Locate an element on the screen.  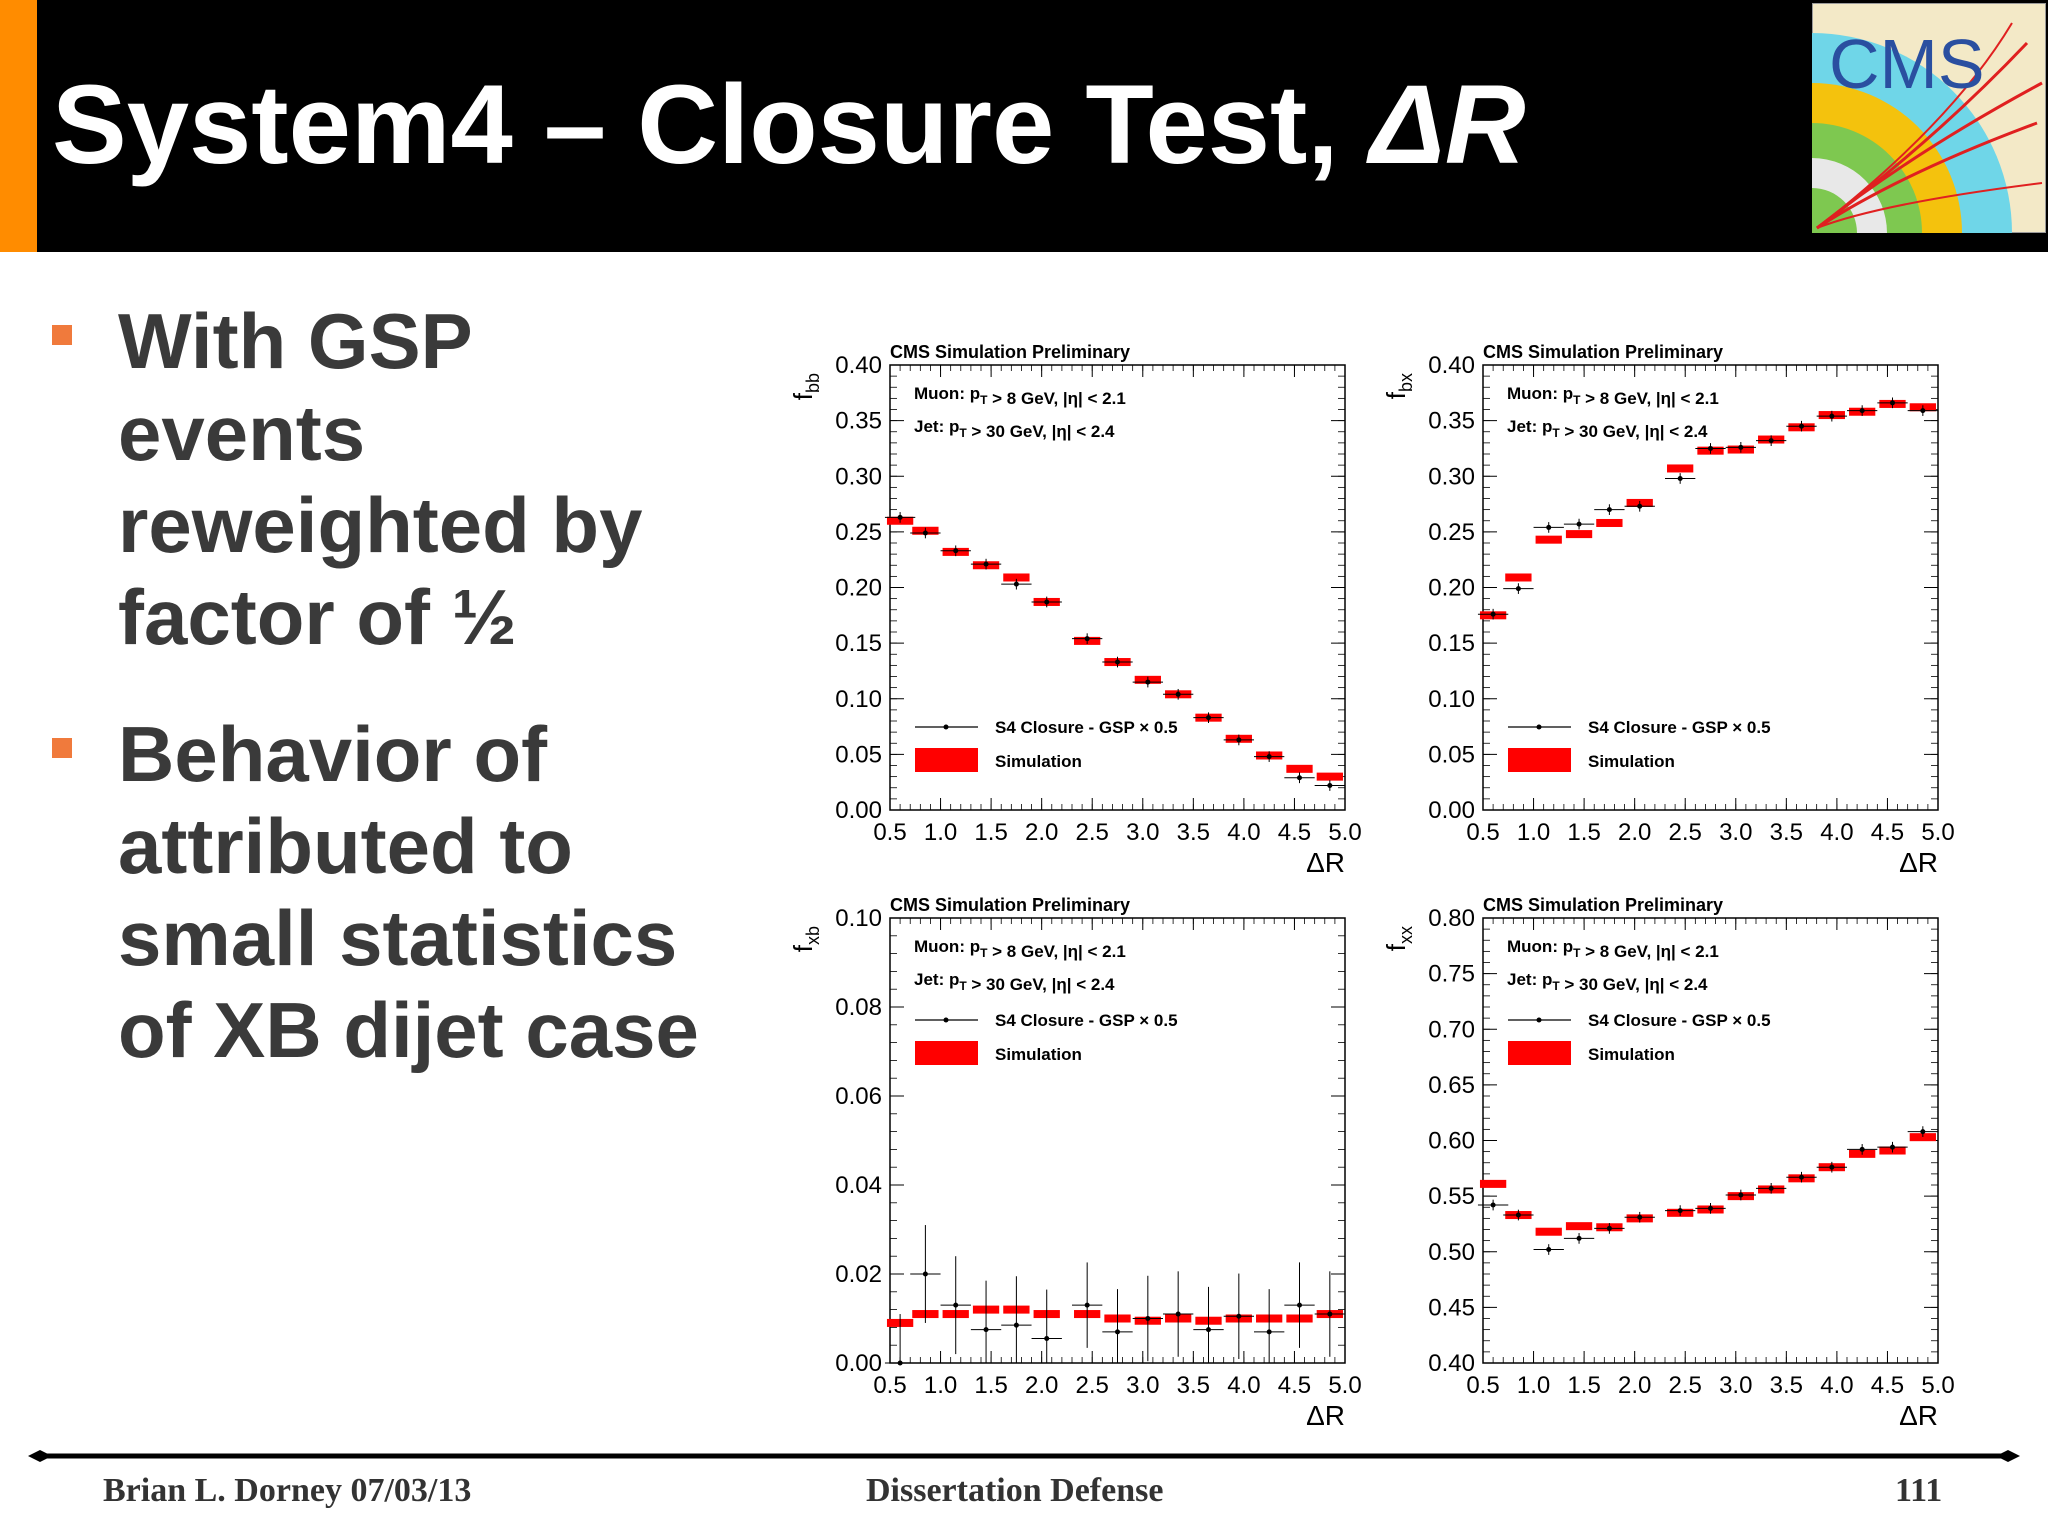
y-tick-label: 0.35 is located at coordinates (858, 421).